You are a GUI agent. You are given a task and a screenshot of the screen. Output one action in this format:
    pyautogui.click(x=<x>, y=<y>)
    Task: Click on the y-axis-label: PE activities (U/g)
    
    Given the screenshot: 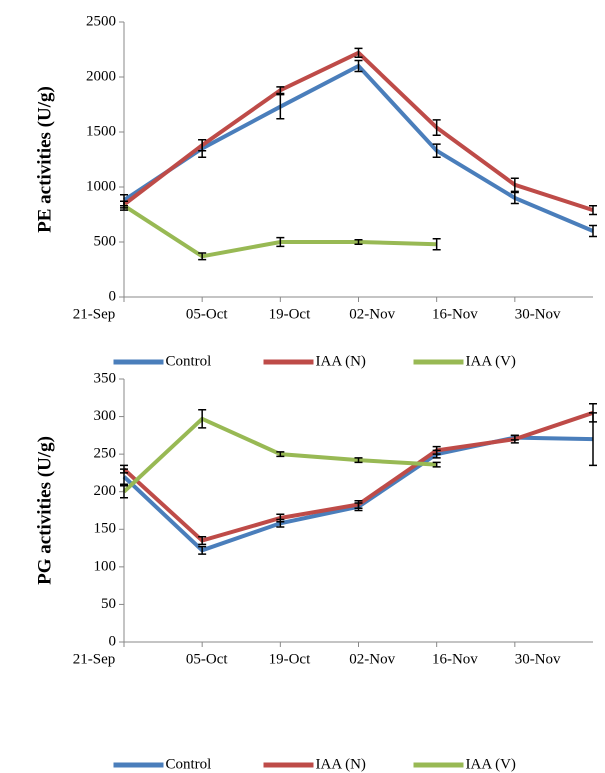 What is the action you would take?
    pyautogui.click(x=44, y=159)
    